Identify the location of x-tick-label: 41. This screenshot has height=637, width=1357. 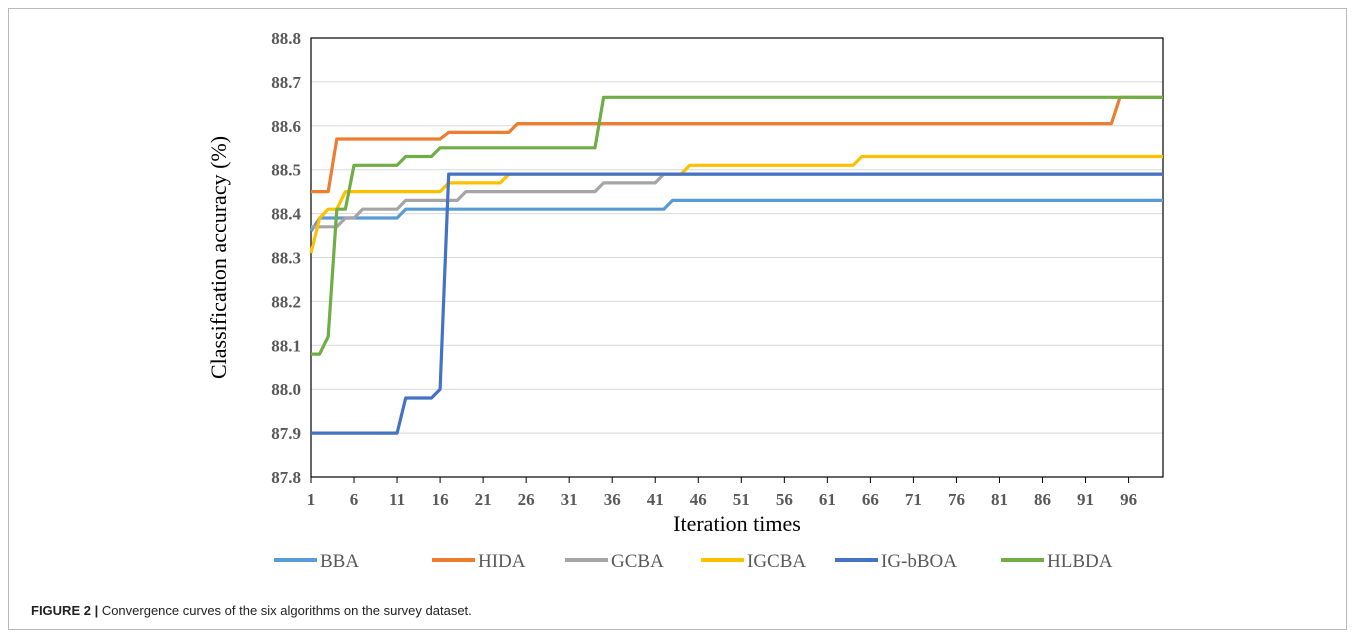
(655, 499).